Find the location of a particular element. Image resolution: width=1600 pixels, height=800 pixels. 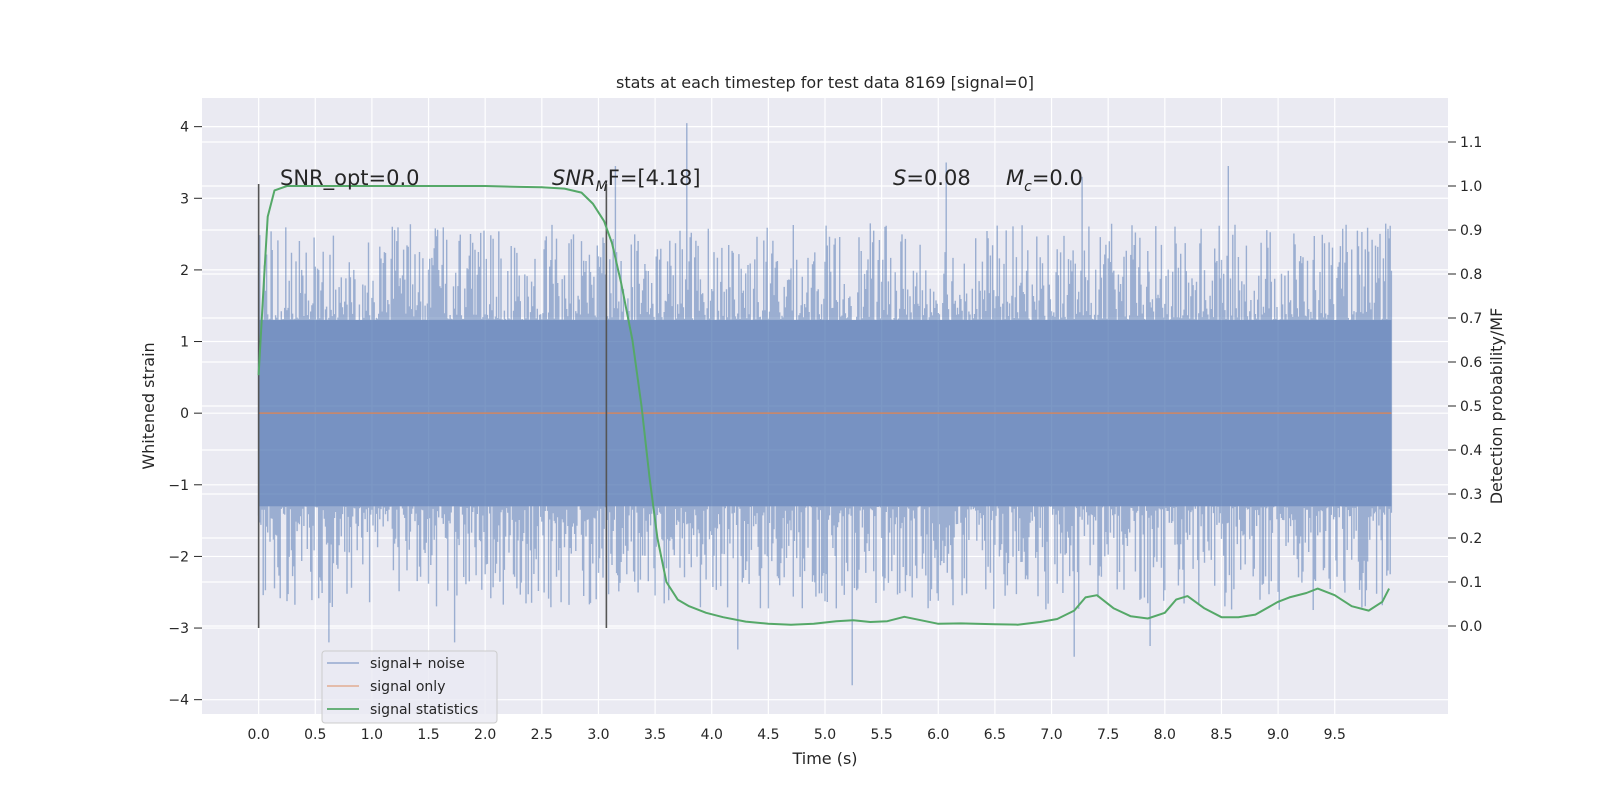

x-tick-label: 0.0 is located at coordinates (259, 735).